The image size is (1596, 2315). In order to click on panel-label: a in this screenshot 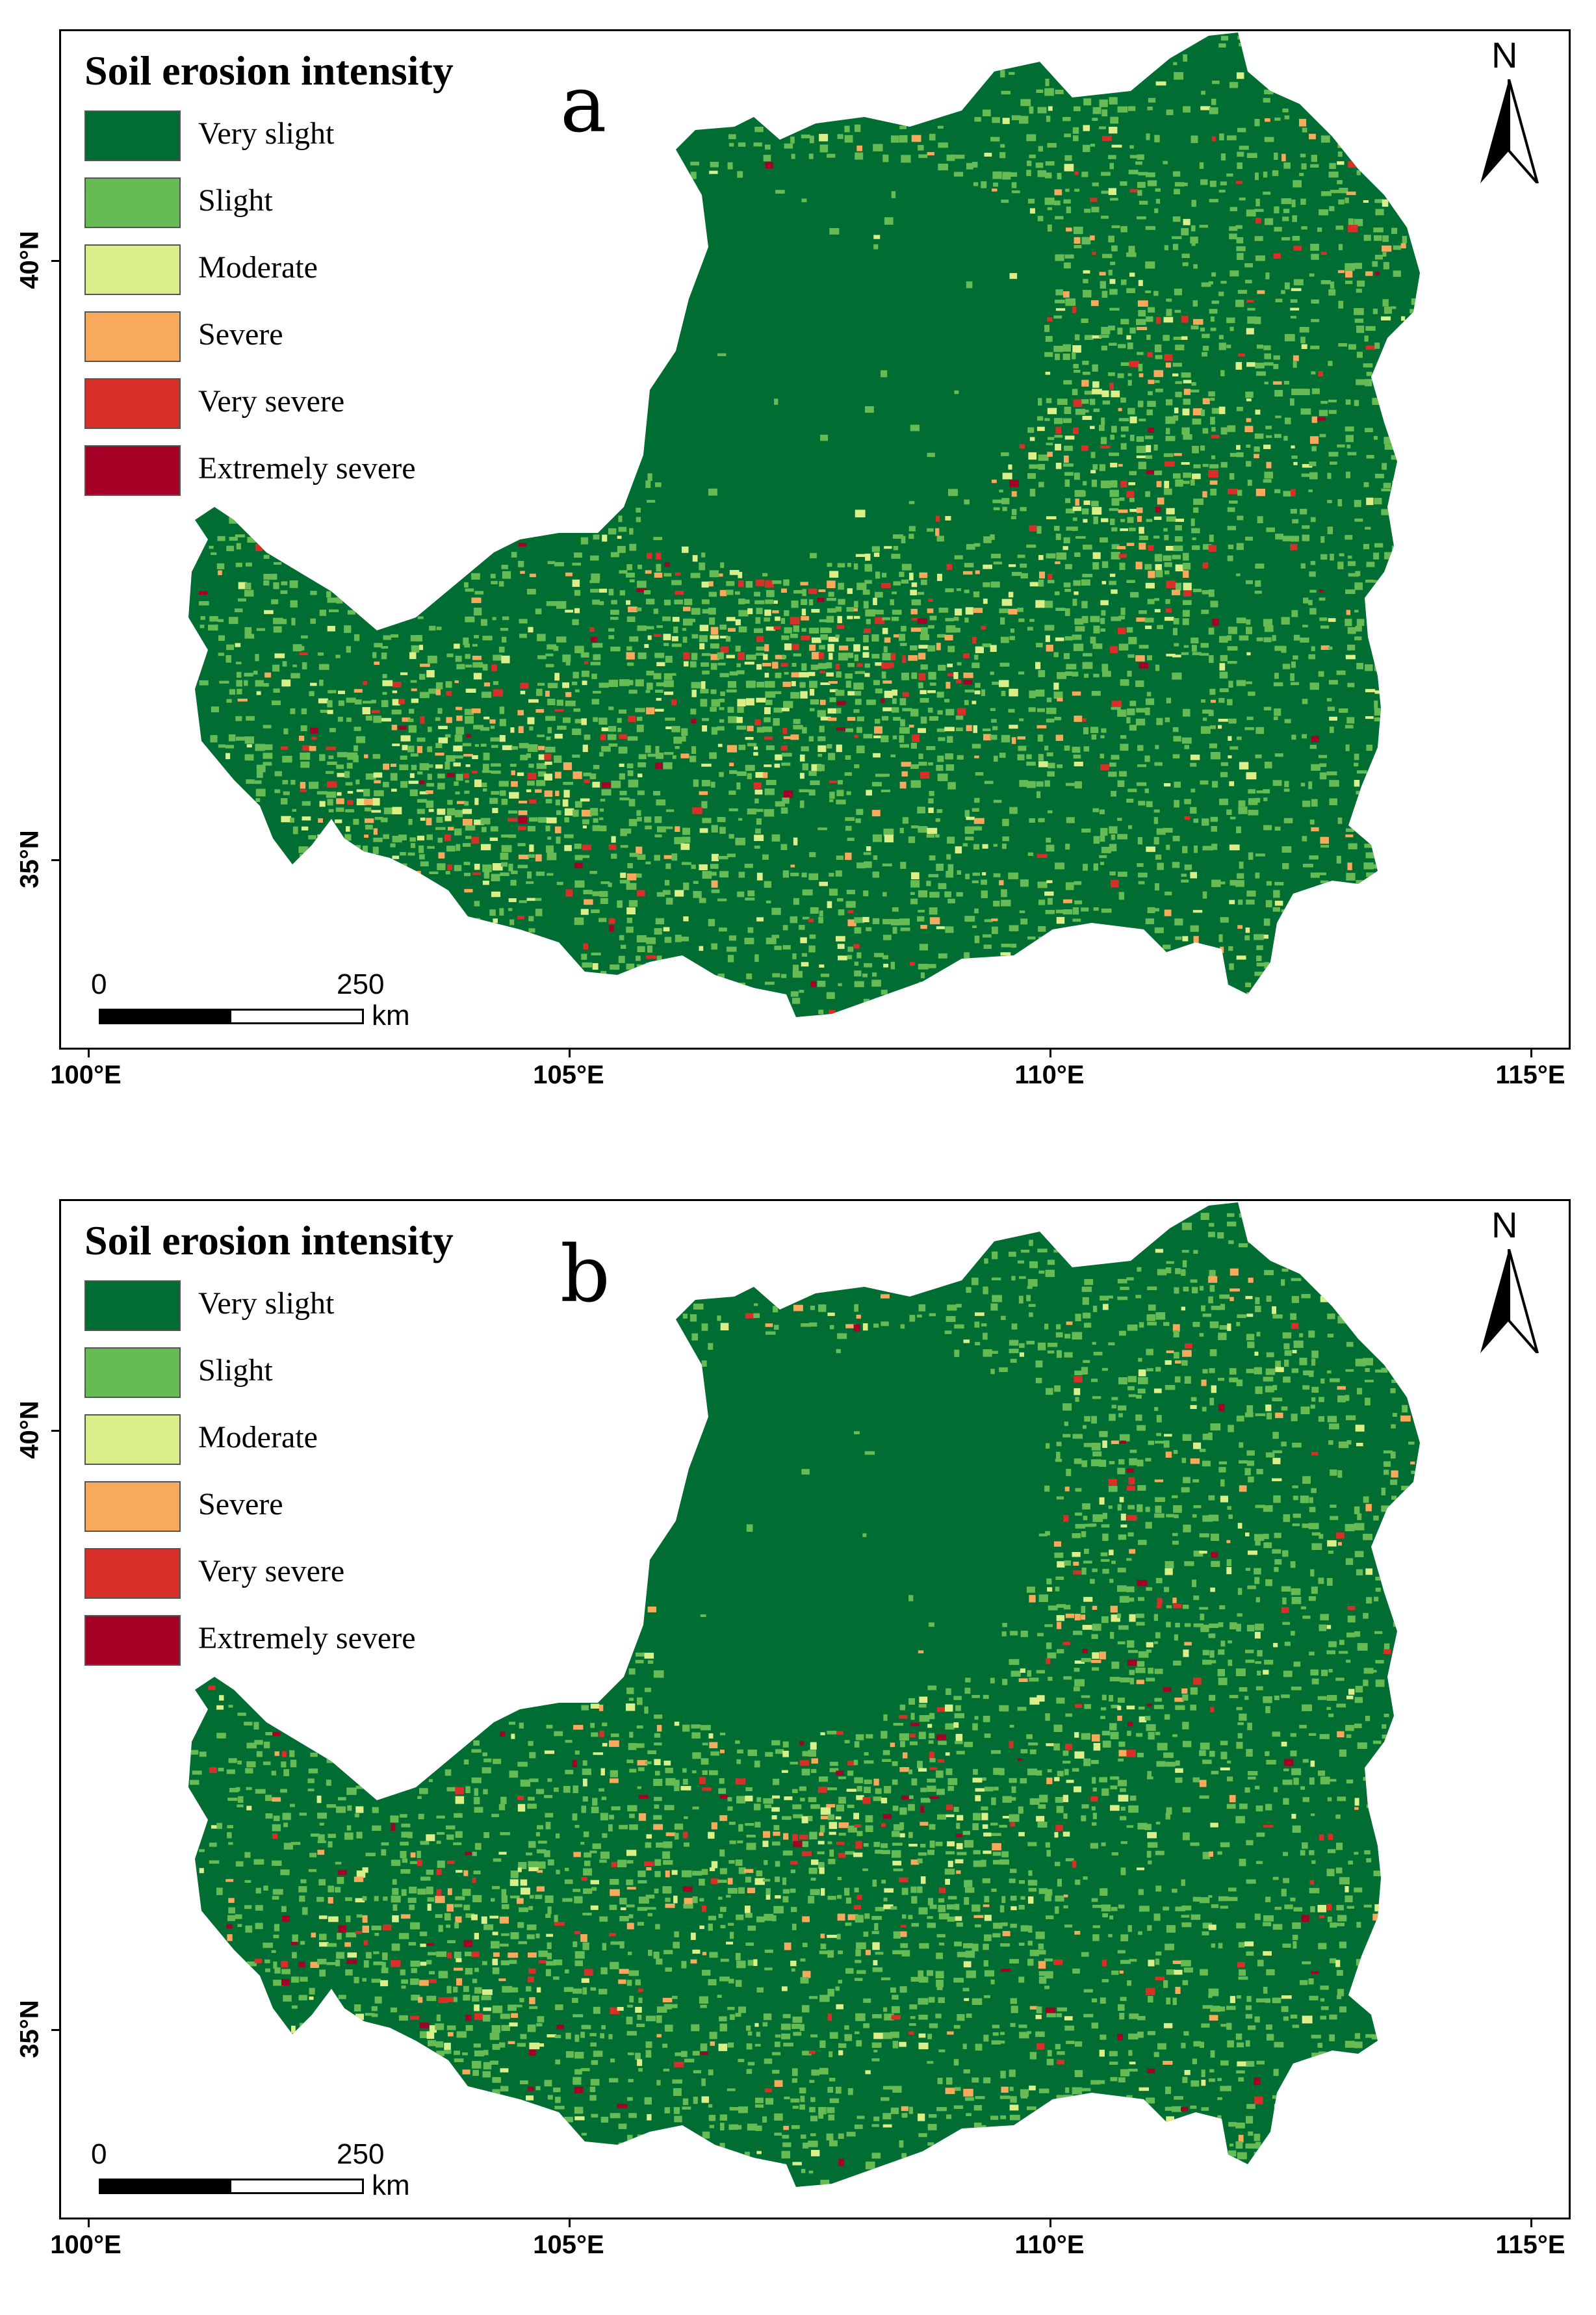, I will do `click(583, 105)`.